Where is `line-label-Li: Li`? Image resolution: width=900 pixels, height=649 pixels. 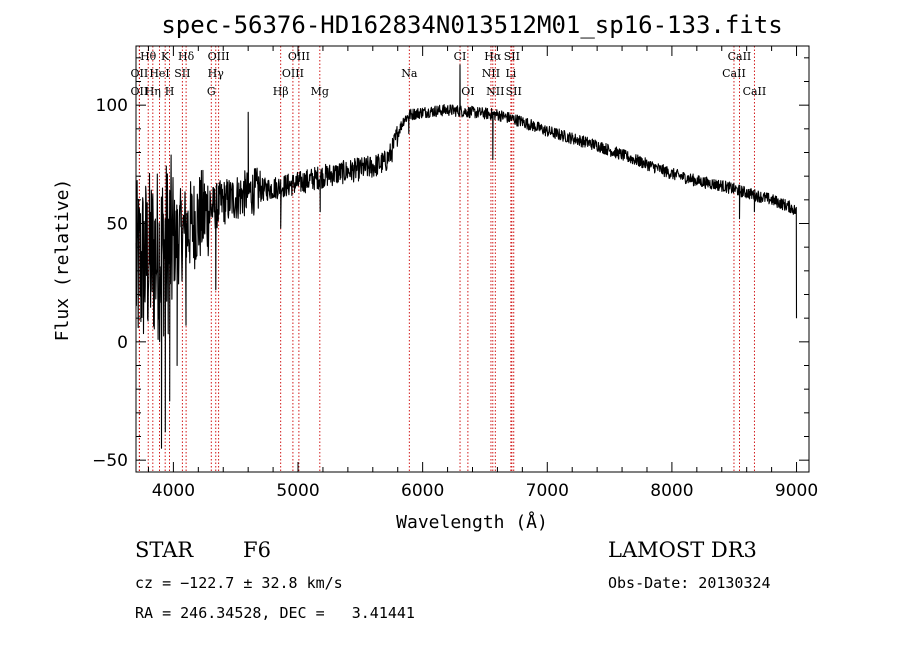
line-label-Li: Li is located at coordinates (510, 73).